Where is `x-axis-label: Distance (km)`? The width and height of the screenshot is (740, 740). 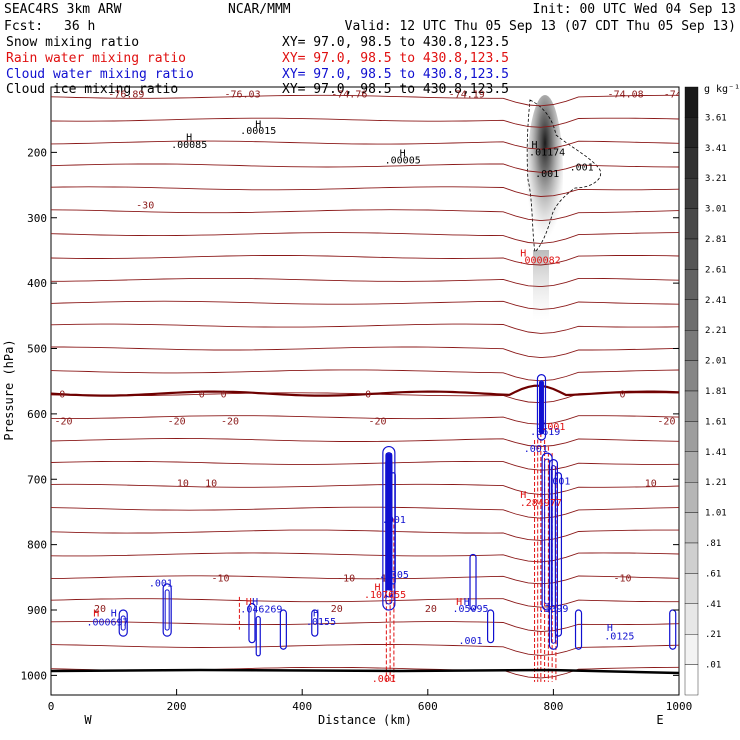 x-axis-label: Distance (km) is located at coordinates (365, 720).